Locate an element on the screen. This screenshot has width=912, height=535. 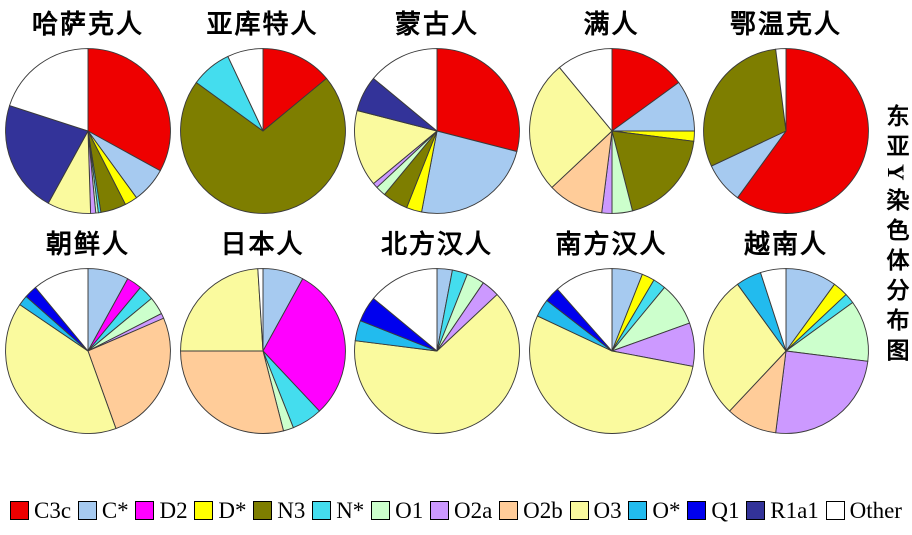
legend-item-C*: C* is located at coordinates (103, 510).